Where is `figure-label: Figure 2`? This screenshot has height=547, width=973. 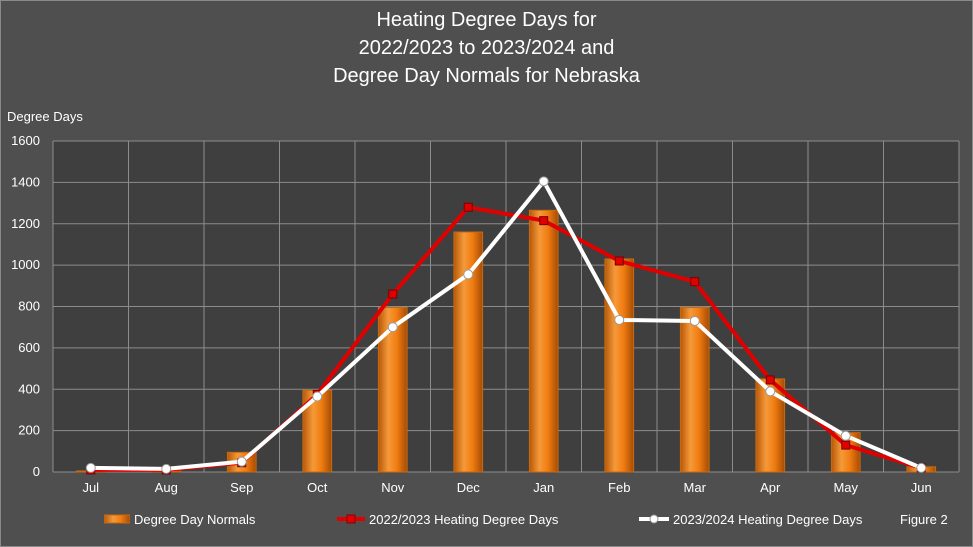 figure-label: Figure 2 is located at coordinates (924, 519).